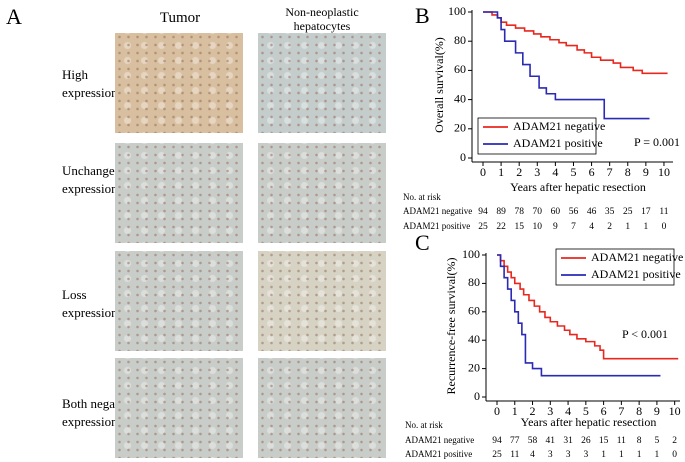 The width and height of the screenshot is (685, 462). What do you see at coordinates (558, 143) in the screenshot?
I see `legend-label: ADAM21 positive` at bounding box center [558, 143].